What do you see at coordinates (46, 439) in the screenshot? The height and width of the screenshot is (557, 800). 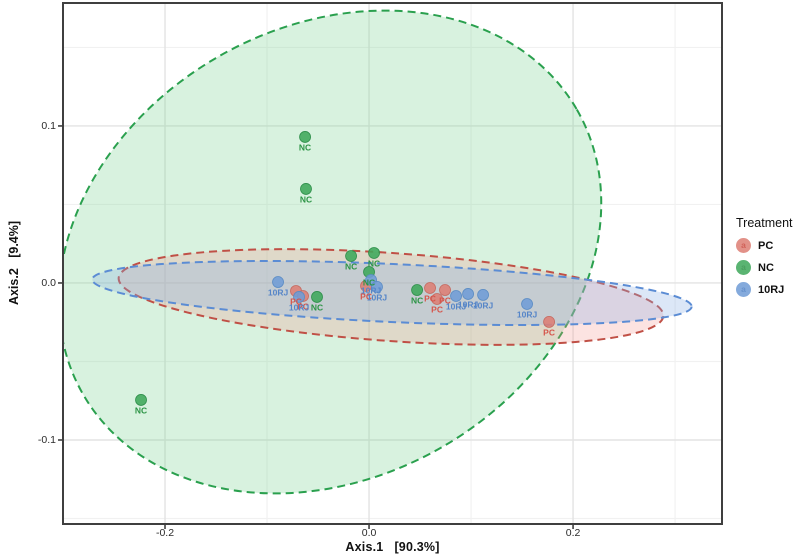 I see `y-tick-label: -0.1` at bounding box center [46, 439].